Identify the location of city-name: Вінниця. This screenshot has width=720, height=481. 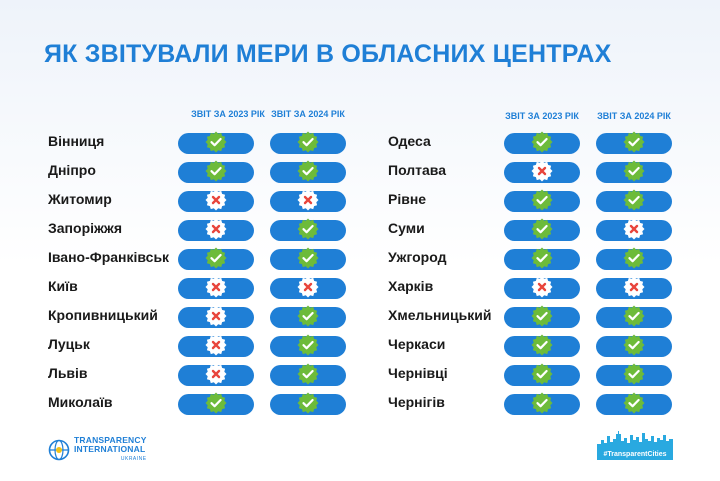
(76, 141).